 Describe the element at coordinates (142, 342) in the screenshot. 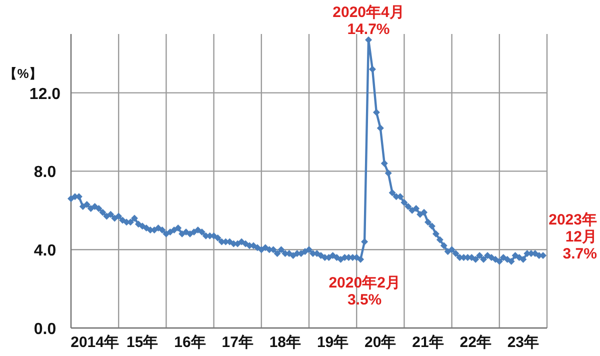

I see `x-tick-label: 15年` at that location.